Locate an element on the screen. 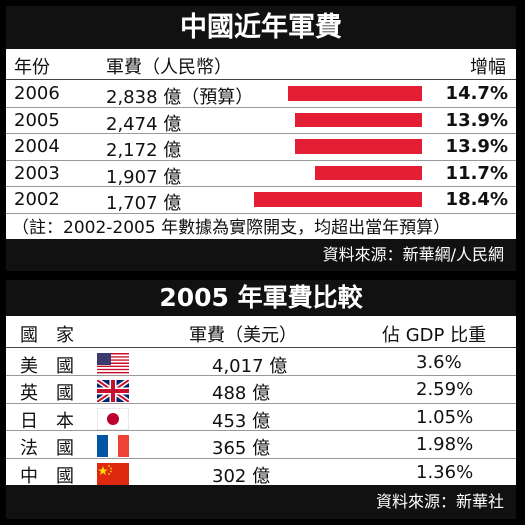  table-header: 年份 軍費（人民幣） 增幅 is located at coordinates (261, 65).